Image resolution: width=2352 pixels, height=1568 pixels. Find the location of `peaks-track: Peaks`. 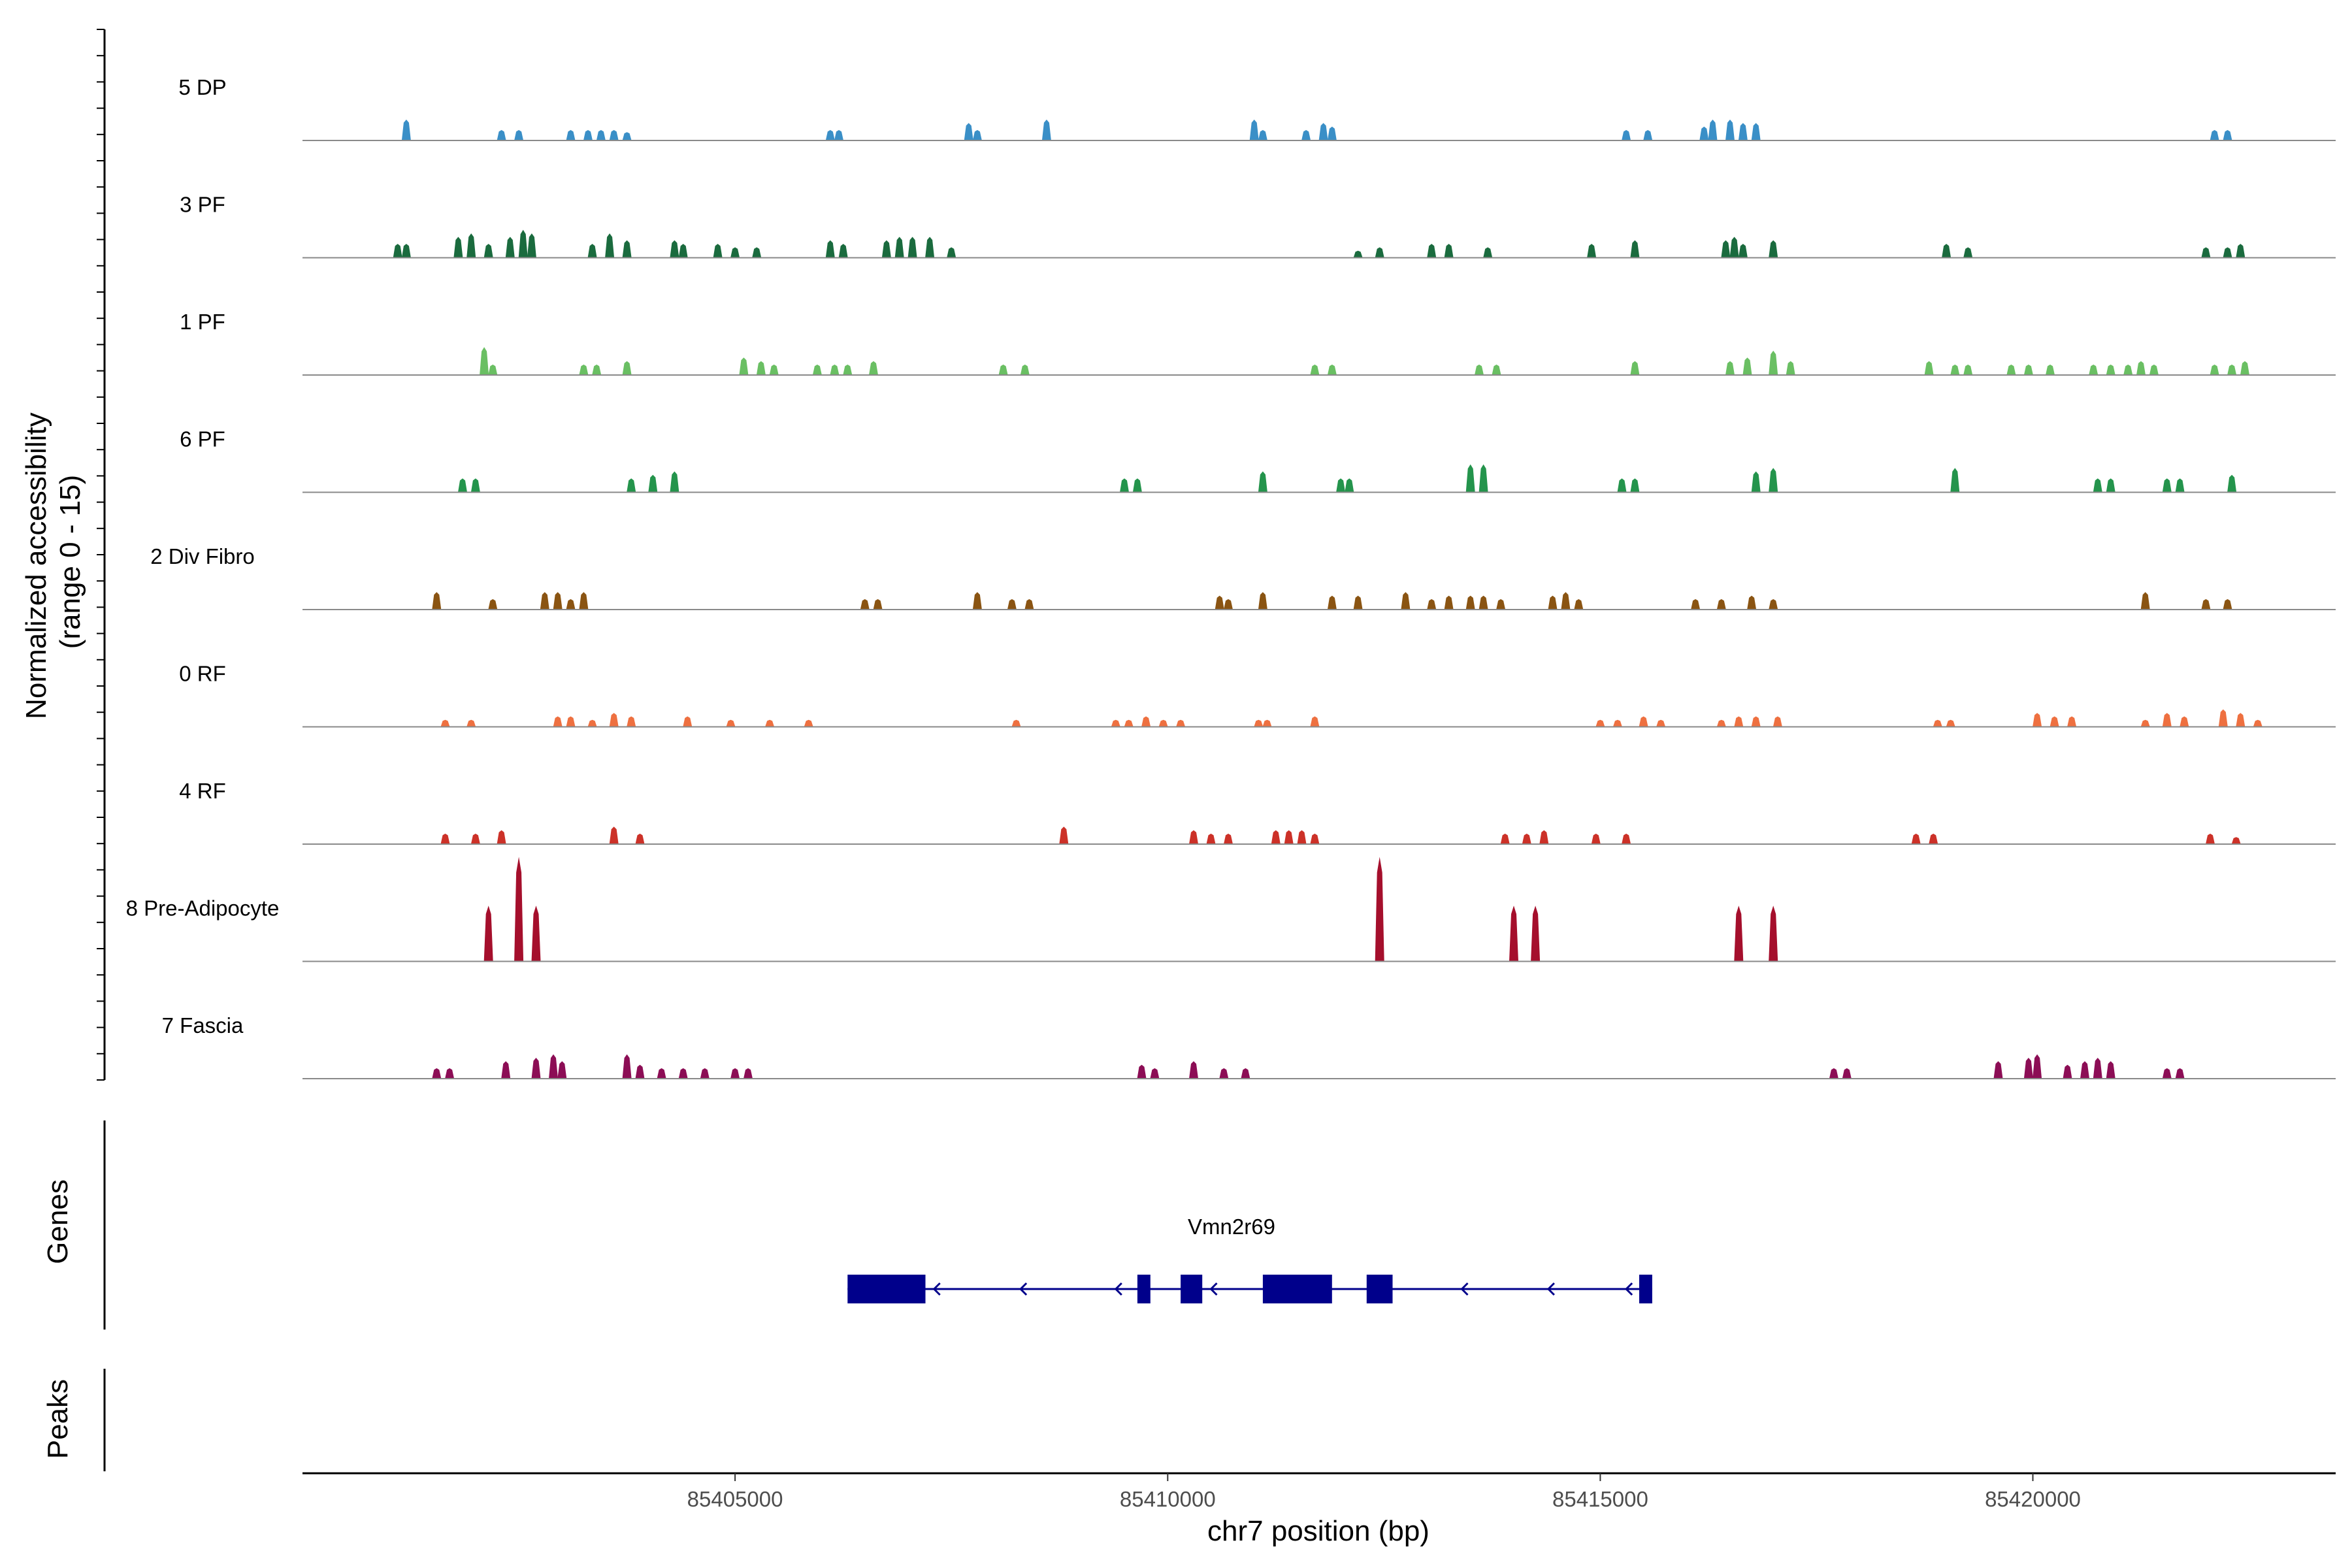

peaks-track: Peaks is located at coordinates (58, 1419).